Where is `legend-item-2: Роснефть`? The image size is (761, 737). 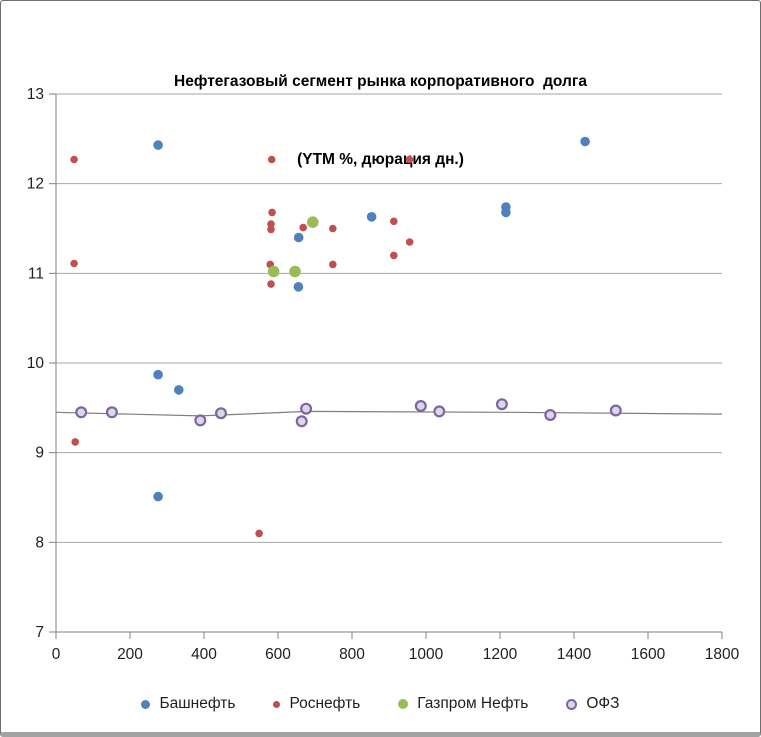
legend-item-2: Роснефть is located at coordinates (316, 704).